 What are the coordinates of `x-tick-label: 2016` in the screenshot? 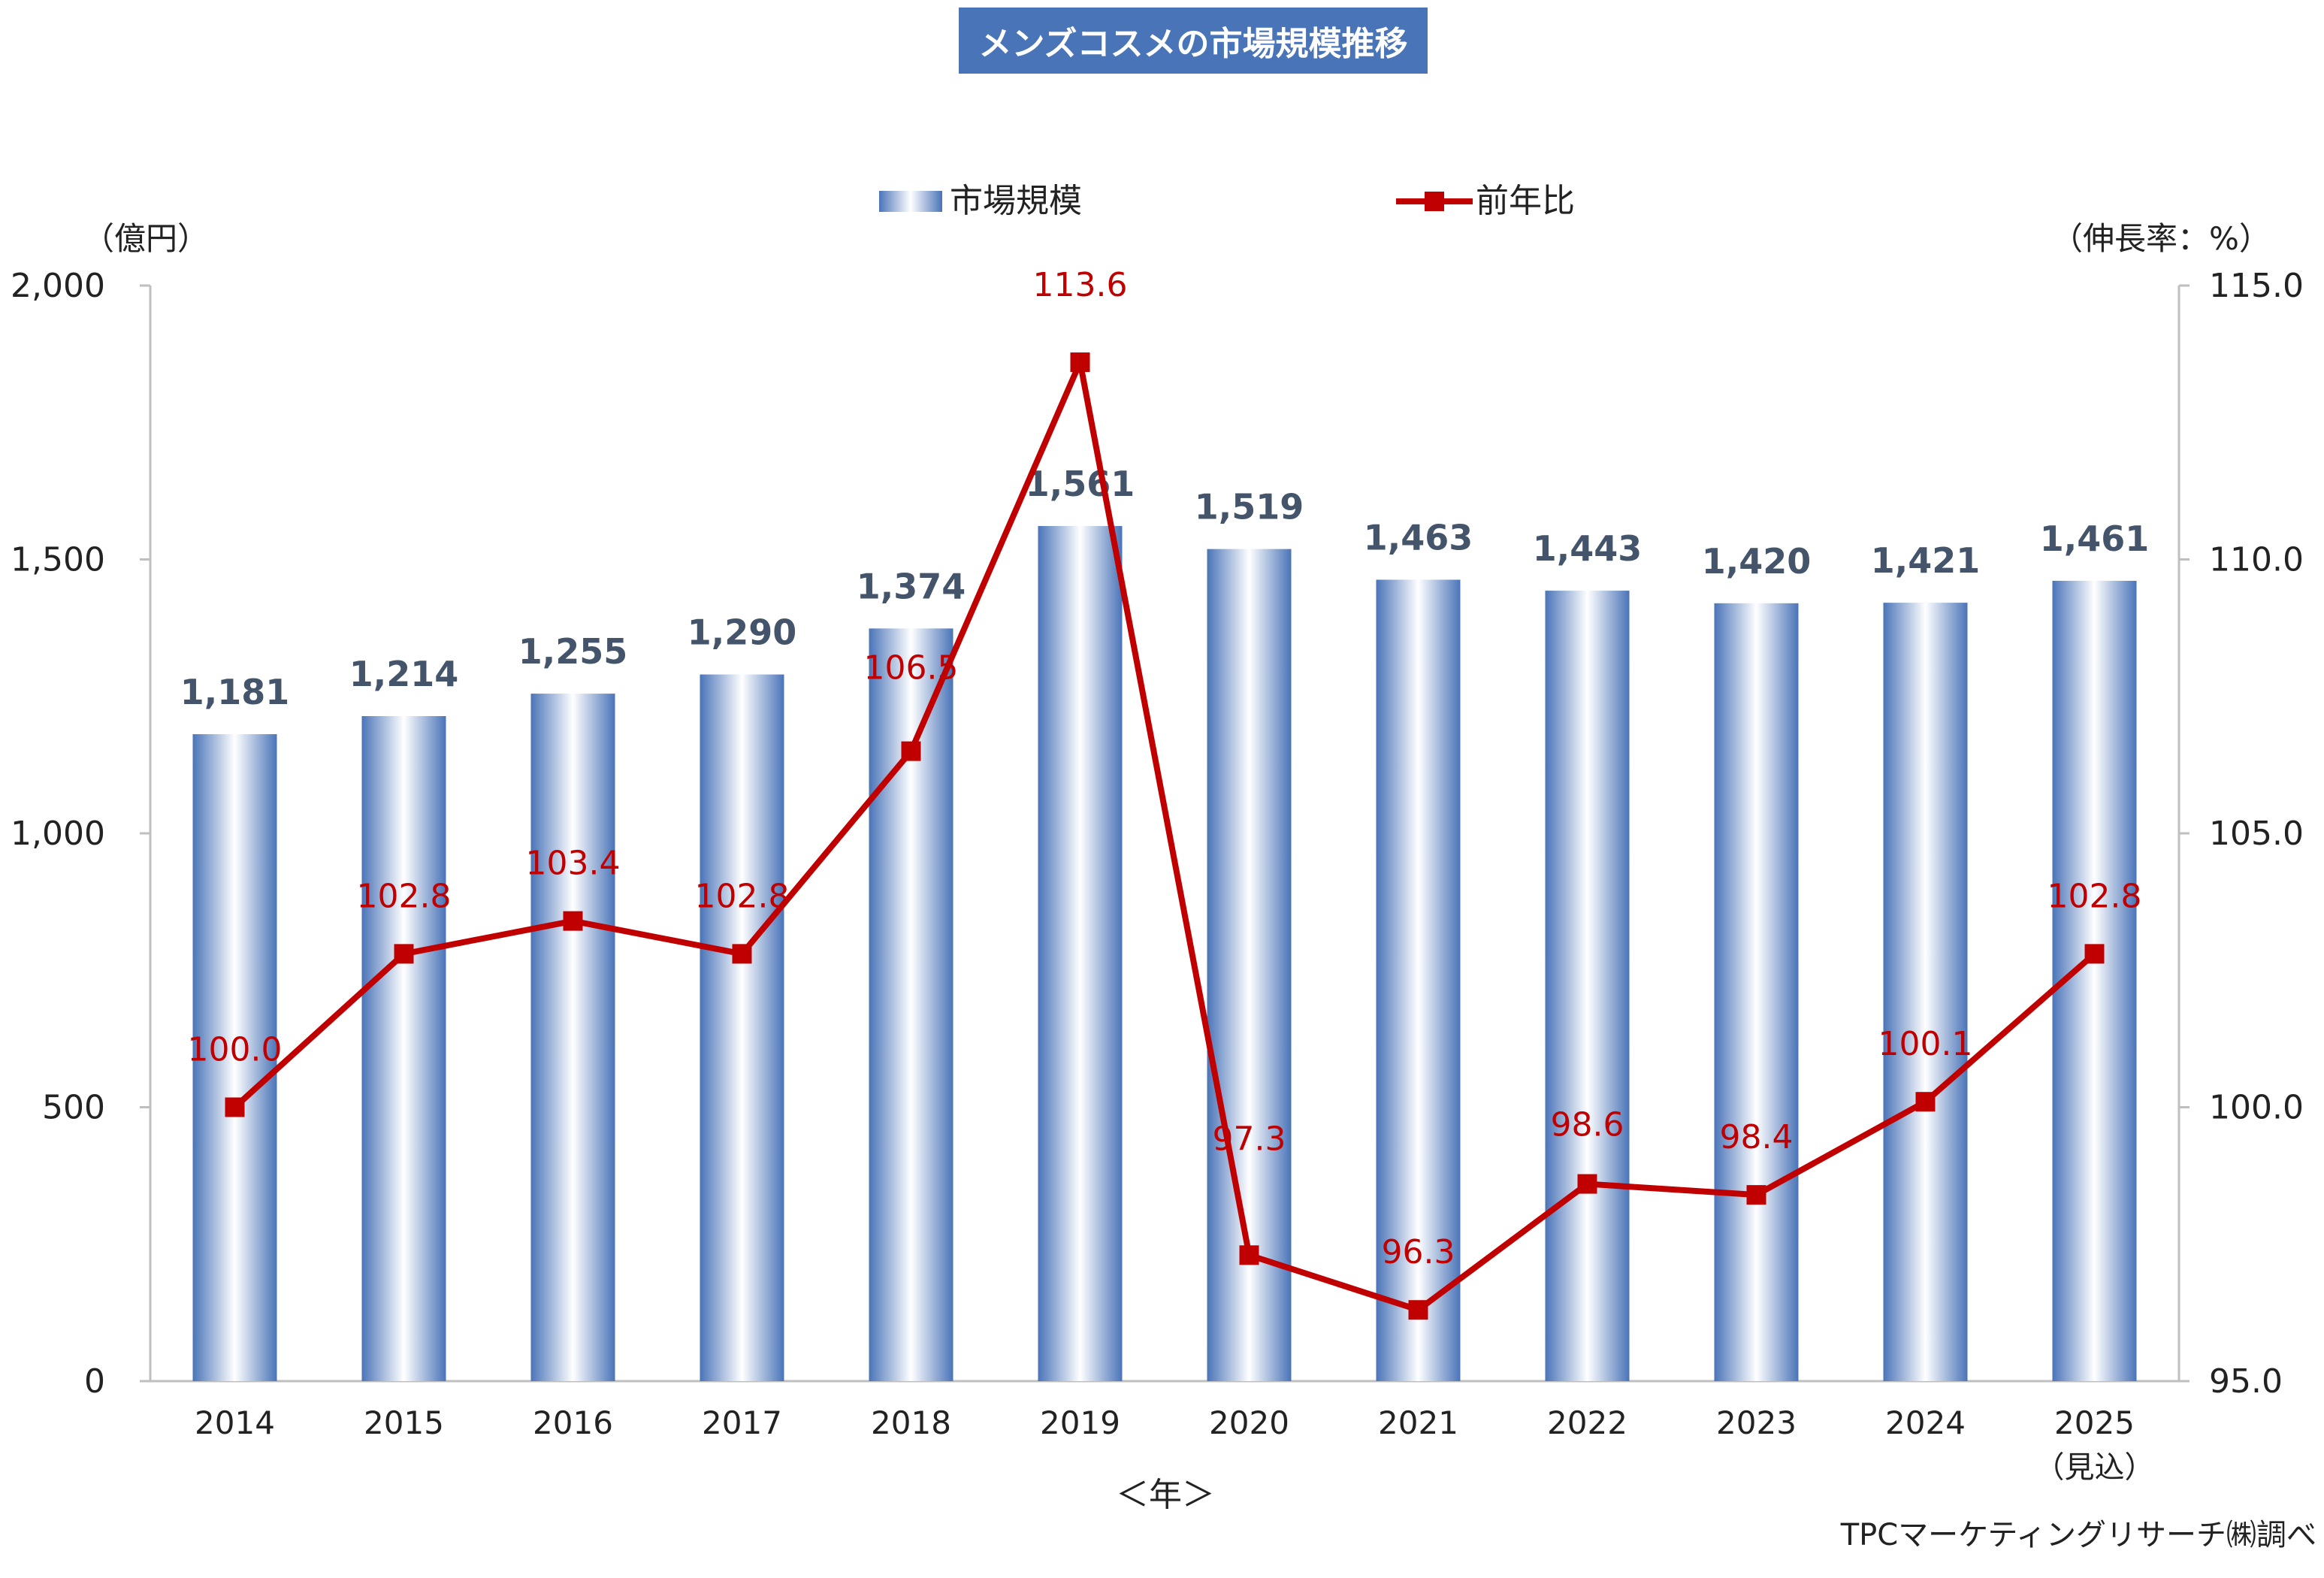 It's located at (573, 1422).